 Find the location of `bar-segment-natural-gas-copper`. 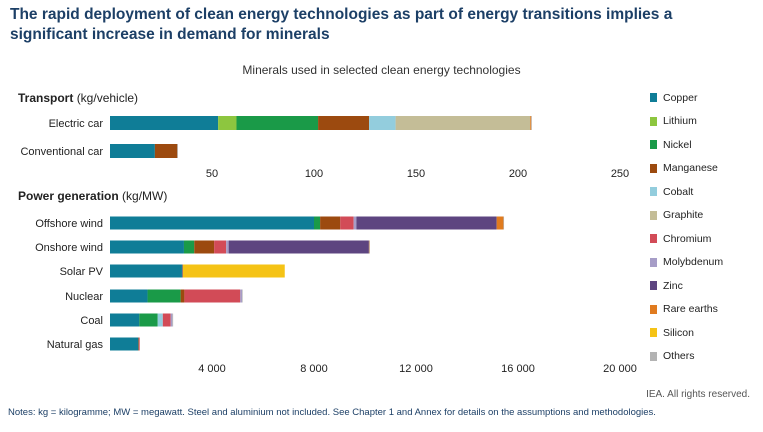

bar-segment-natural-gas-copper is located at coordinates (124, 344).